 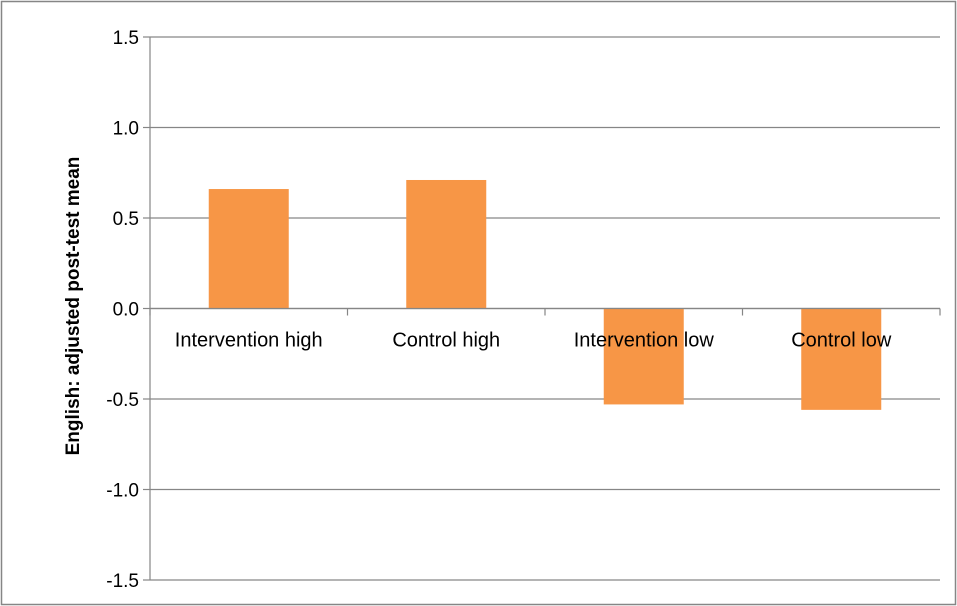 I want to click on y-tick-labels: 1.5 1.0 0.5 0.0 -0.5 -1.0 -1.5, so click(x=122, y=310).